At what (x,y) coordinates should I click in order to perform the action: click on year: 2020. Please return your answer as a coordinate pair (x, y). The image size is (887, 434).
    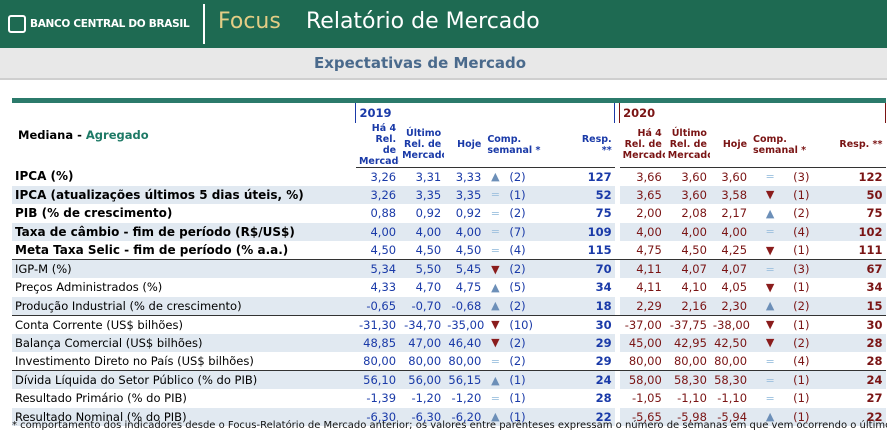
    Looking at the image, I should click on (752, 111).